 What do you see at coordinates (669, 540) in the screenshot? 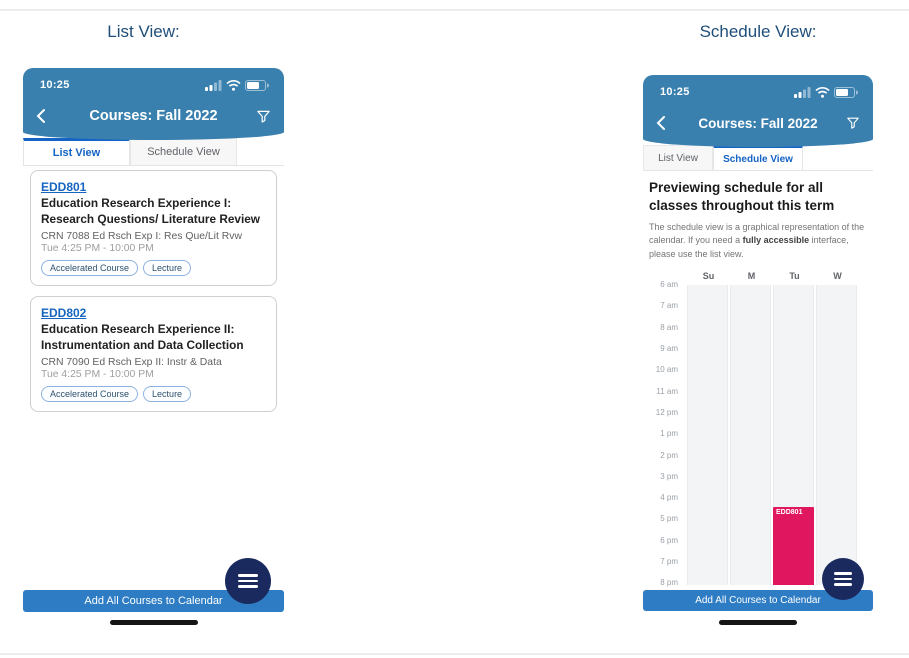
I see `hour-label: 6 pm` at bounding box center [669, 540].